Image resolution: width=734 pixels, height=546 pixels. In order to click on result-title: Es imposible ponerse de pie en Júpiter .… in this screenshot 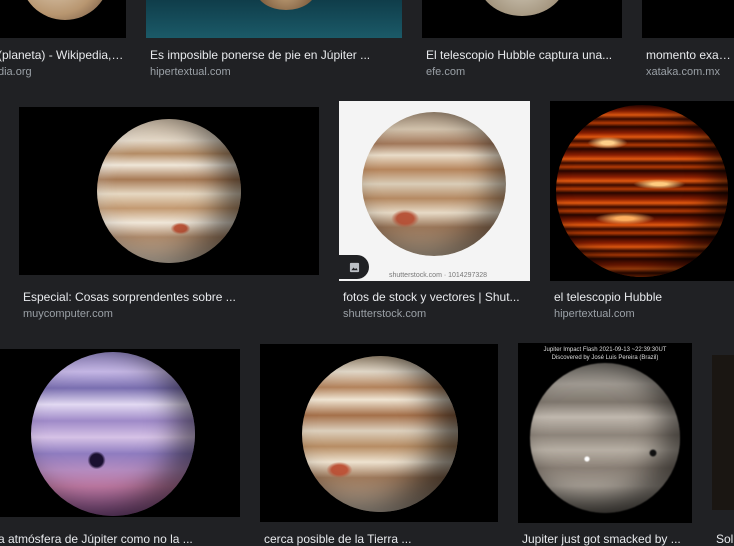, I will do `click(260, 55)`.